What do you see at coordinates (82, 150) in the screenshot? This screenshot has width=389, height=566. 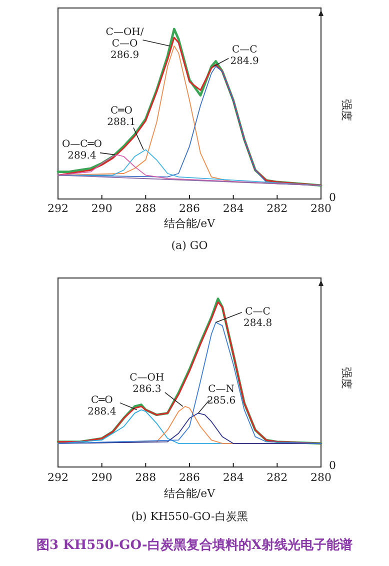 I see `annotation: O—C═O 289.4` at bounding box center [82, 150].